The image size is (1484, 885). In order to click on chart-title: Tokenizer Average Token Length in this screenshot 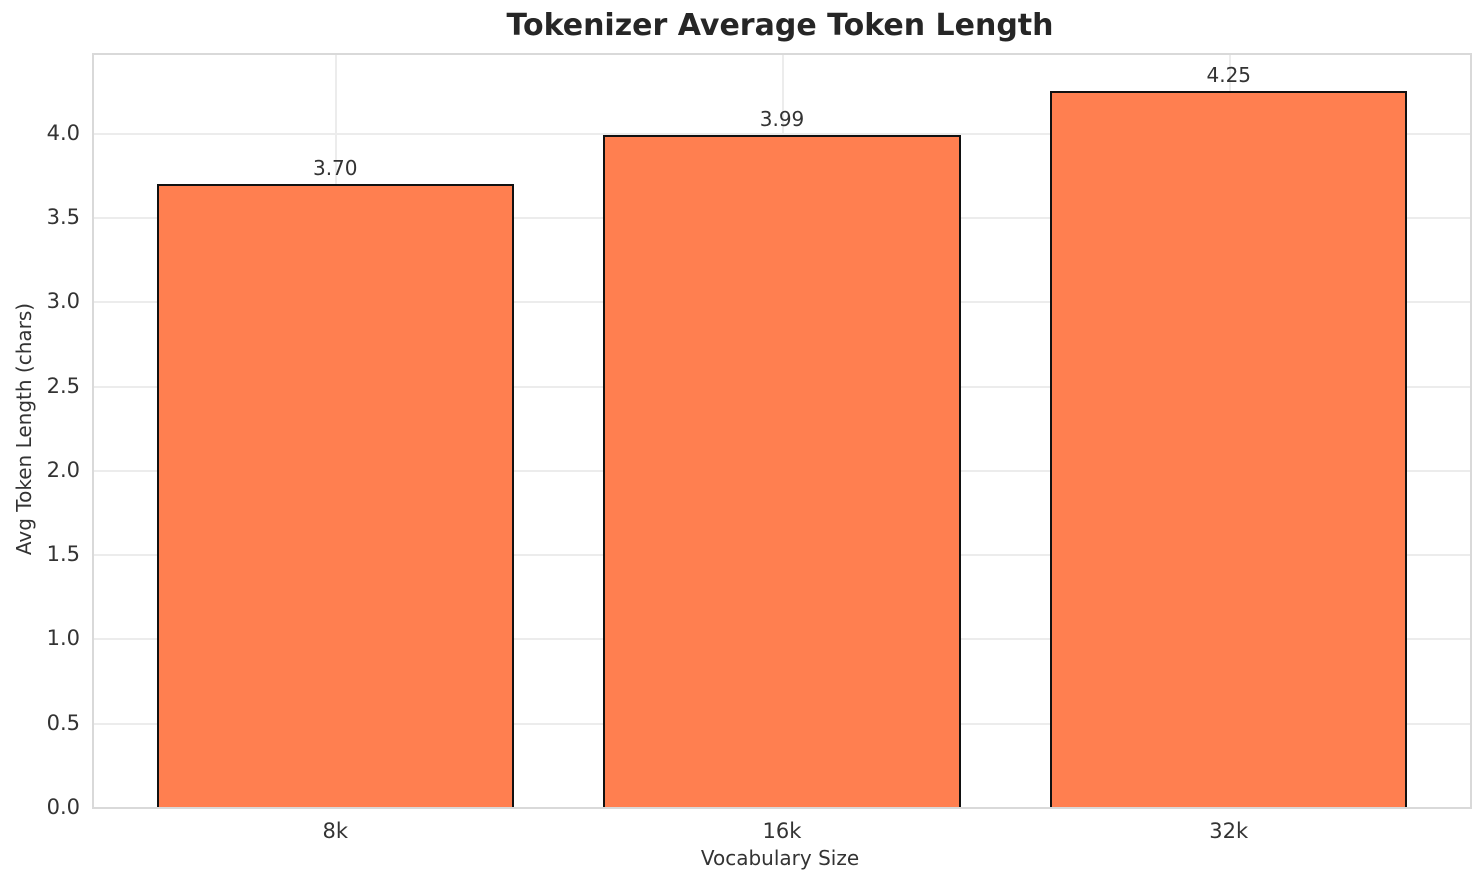, I will do `click(780, 25)`.